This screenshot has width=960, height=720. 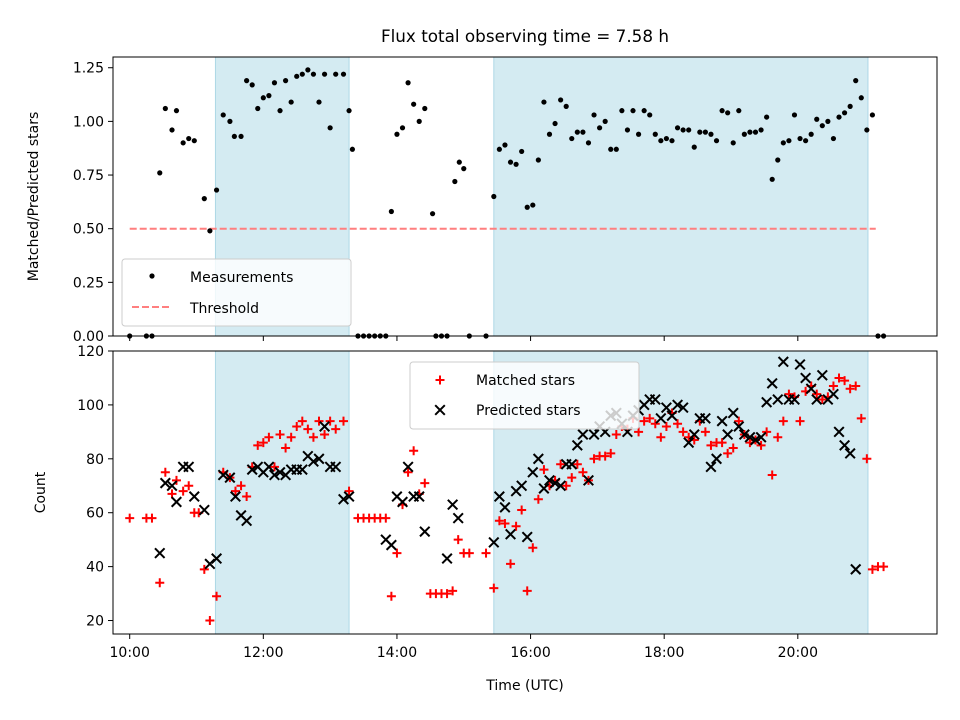 What do you see at coordinates (798, 653) in the screenshot?
I see `x-tick-label: 20:00` at bounding box center [798, 653].